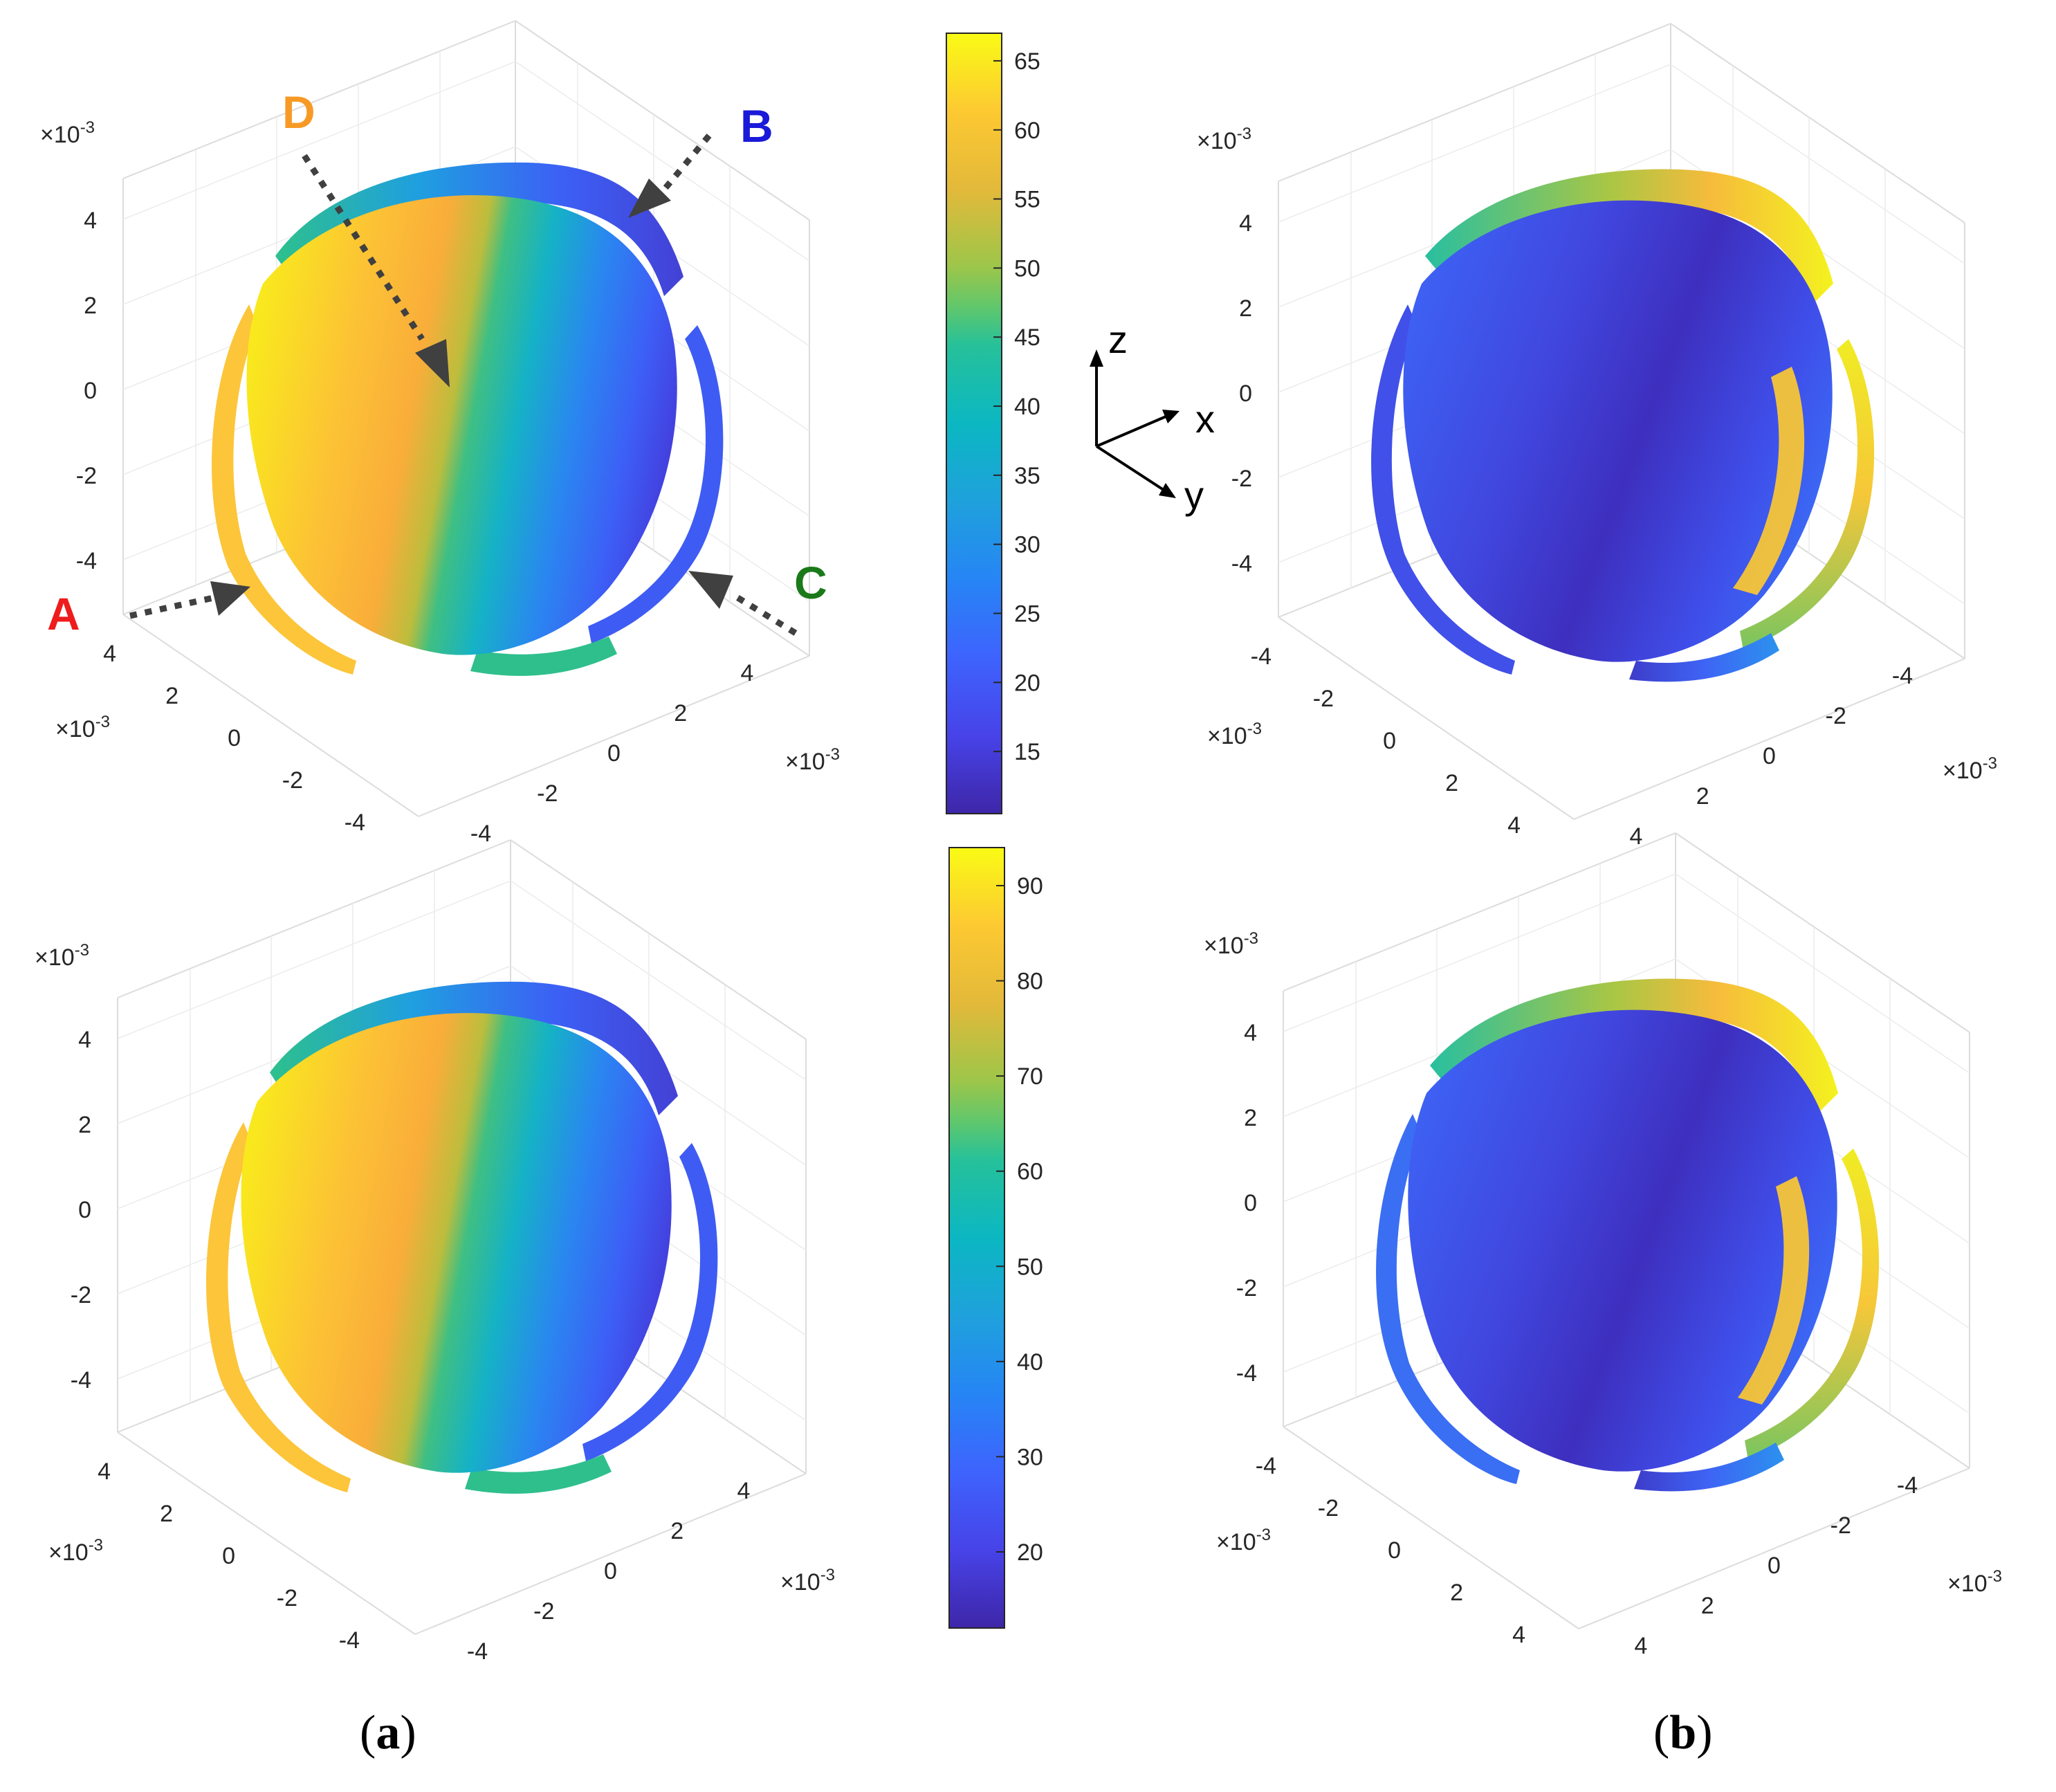 This screenshot has height=1792, width=2056. What do you see at coordinates (63, 613) in the screenshot?
I see `label-A: A` at bounding box center [63, 613].